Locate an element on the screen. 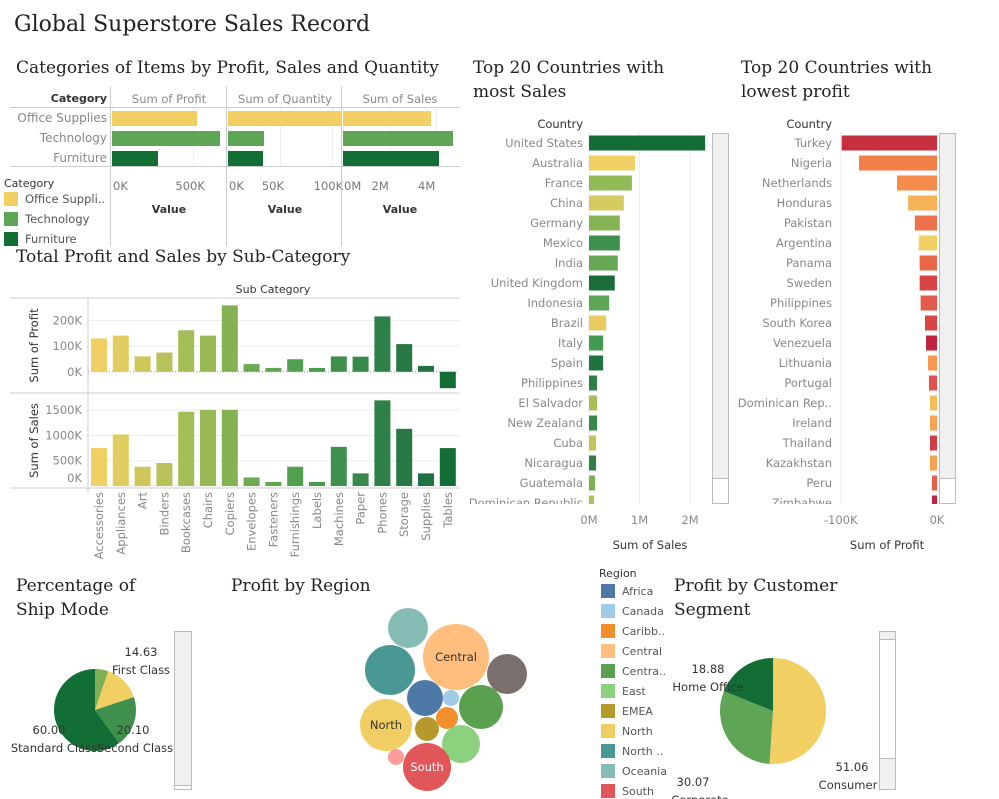  bar-venezuela is located at coordinates (931, 343).